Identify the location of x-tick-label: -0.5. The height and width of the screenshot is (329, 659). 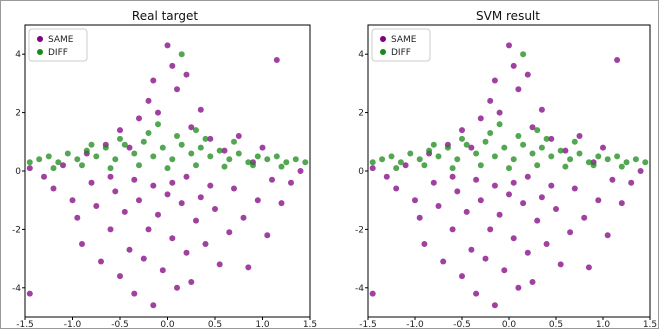
(462, 324).